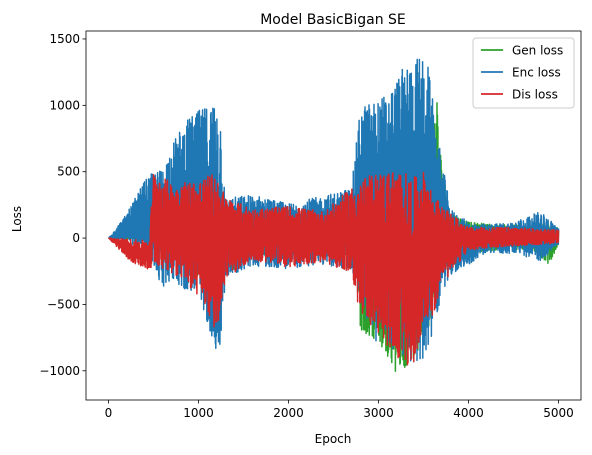 The width and height of the screenshot is (592, 455). I want to click on legend-label: Gen loss, so click(537, 51).